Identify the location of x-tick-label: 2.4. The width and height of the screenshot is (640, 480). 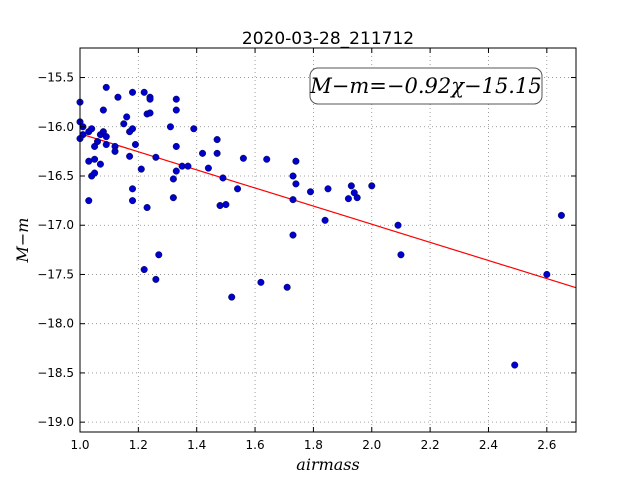
(488, 445).